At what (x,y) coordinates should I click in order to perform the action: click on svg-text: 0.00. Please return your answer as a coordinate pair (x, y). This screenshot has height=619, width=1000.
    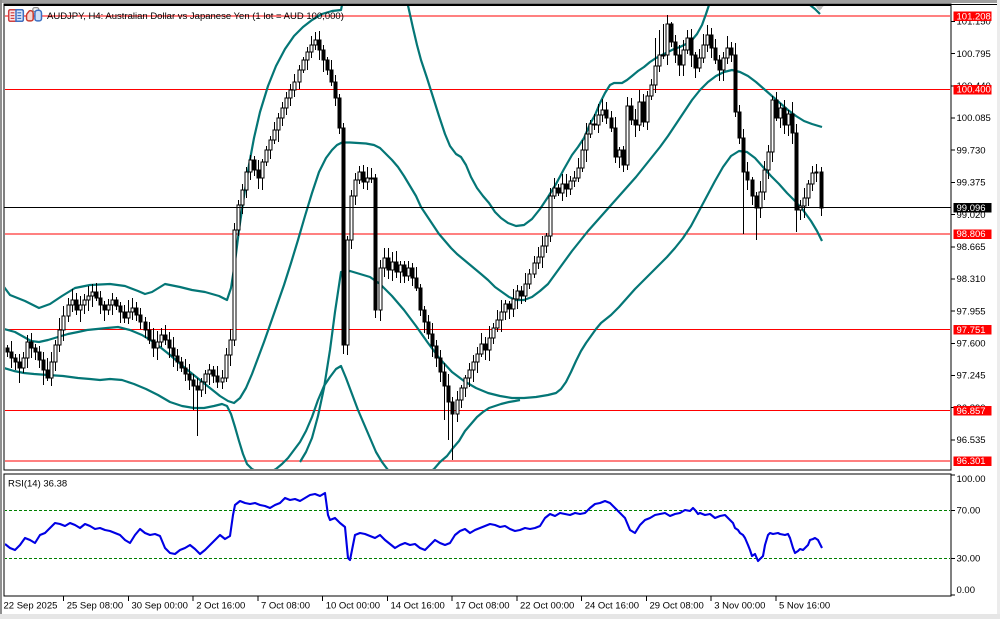
    Looking at the image, I should click on (966, 590).